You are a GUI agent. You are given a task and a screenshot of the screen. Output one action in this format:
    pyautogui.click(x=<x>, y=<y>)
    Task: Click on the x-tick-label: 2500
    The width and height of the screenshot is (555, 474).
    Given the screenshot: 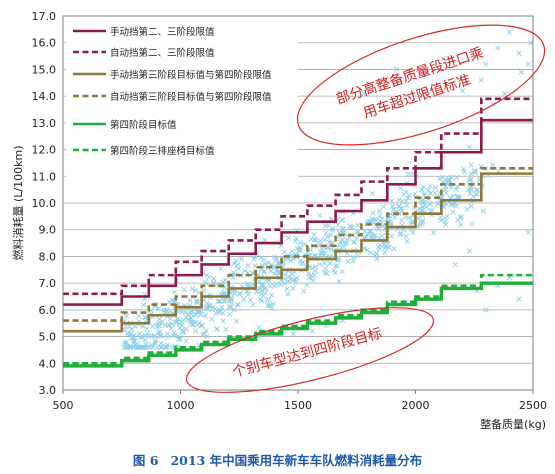 What is the action you would take?
    pyautogui.click(x=533, y=405)
    